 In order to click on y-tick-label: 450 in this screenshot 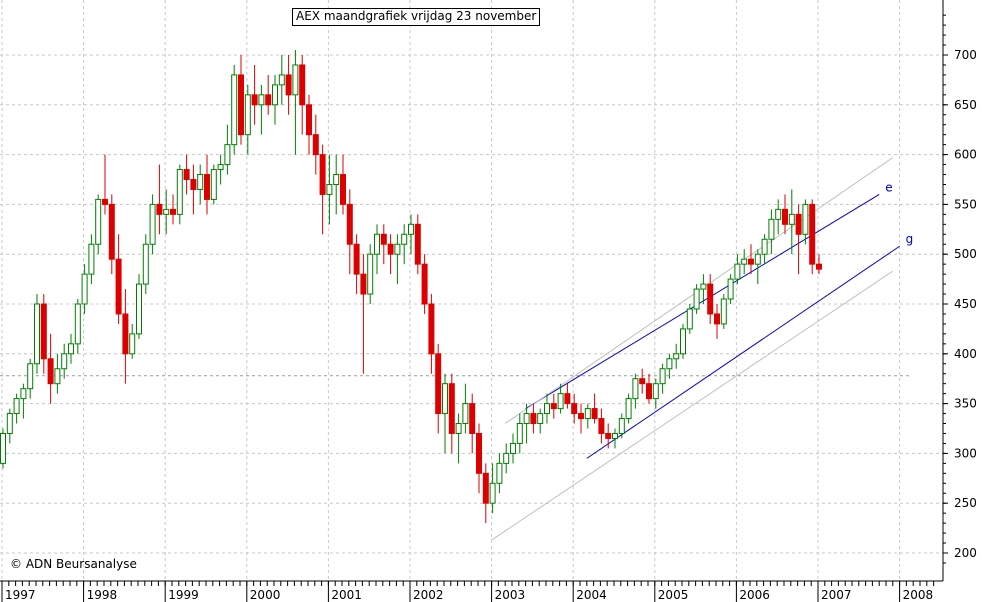, I will do `click(965, 304)`.